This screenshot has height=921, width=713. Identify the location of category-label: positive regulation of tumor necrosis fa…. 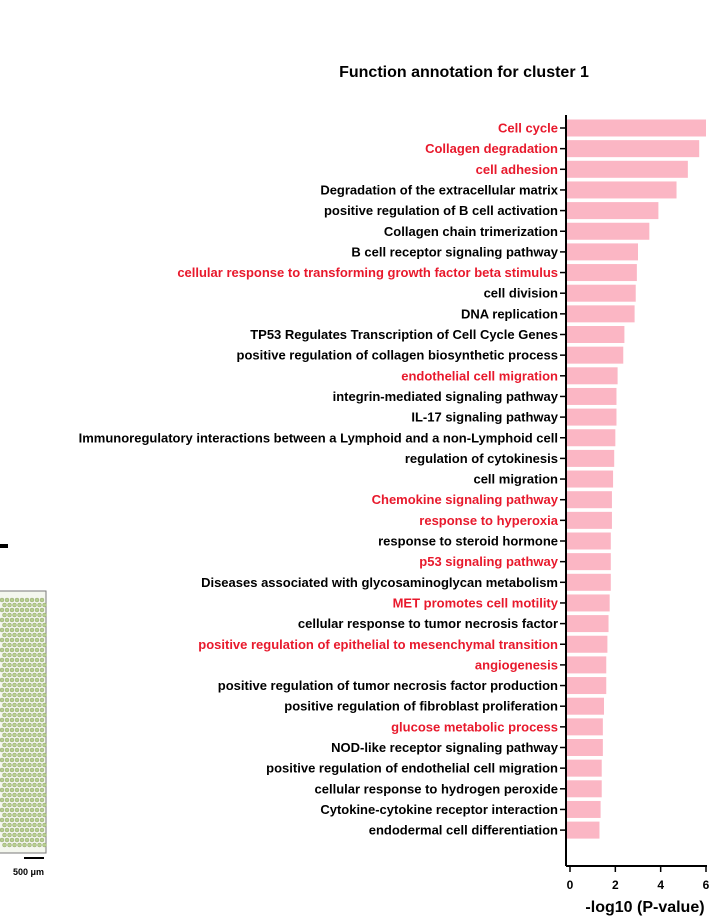
(388, 685).